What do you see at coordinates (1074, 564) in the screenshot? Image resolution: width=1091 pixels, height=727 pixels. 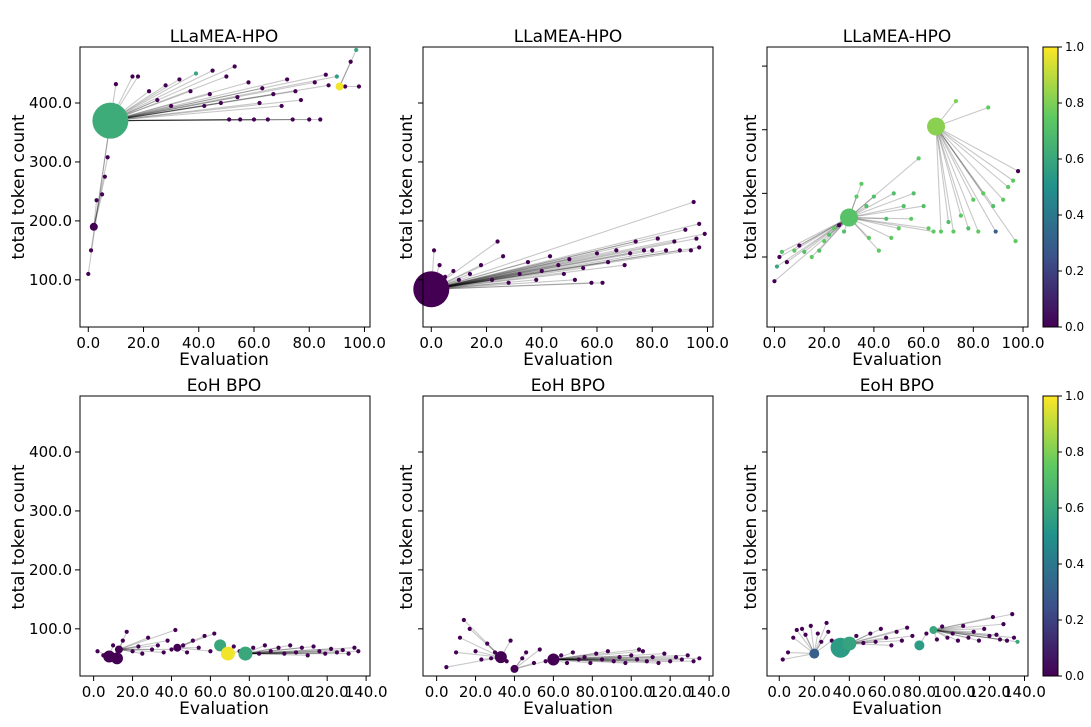 I see `colorbar-tick-label: 0.4` at bounding box center [1074, 564].